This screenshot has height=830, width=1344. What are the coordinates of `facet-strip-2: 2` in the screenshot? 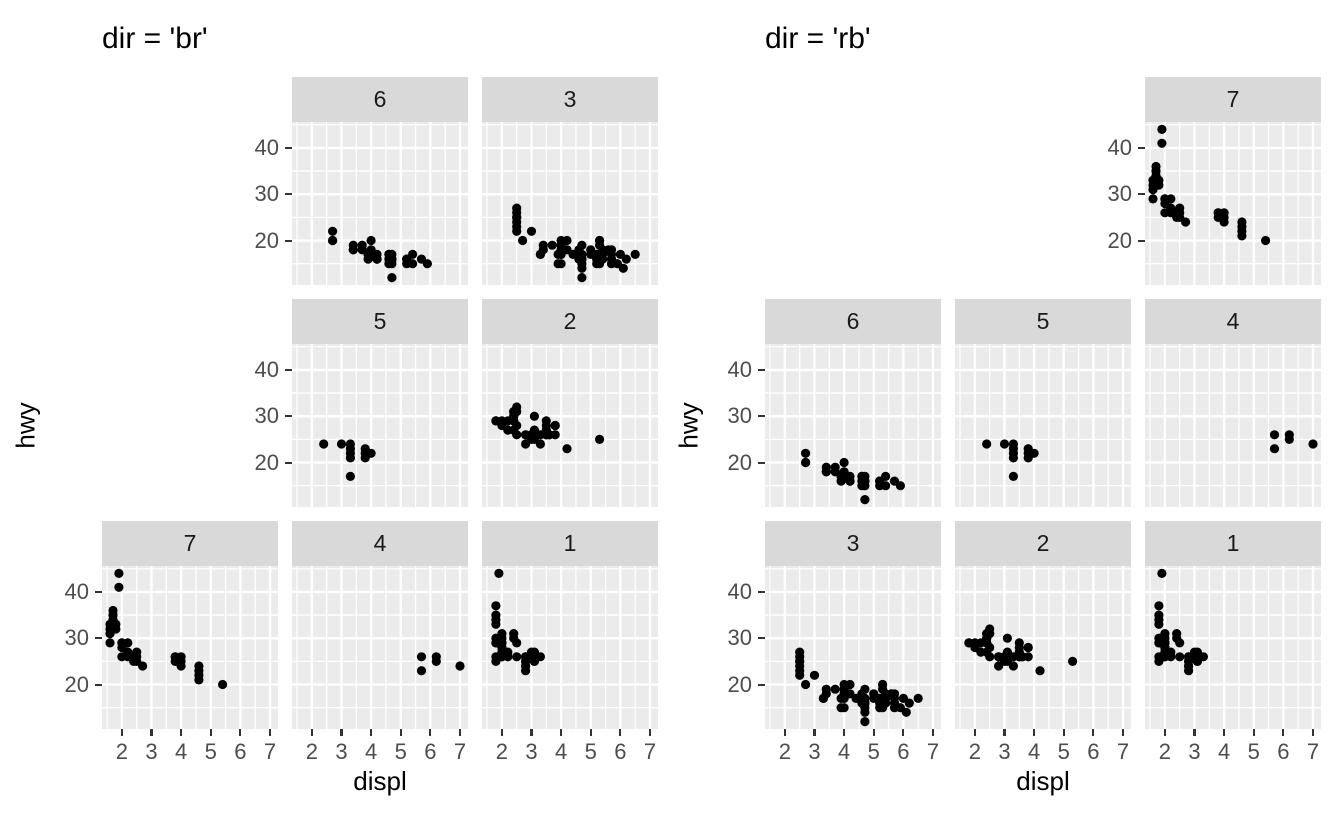 It's located at (1043, 543).